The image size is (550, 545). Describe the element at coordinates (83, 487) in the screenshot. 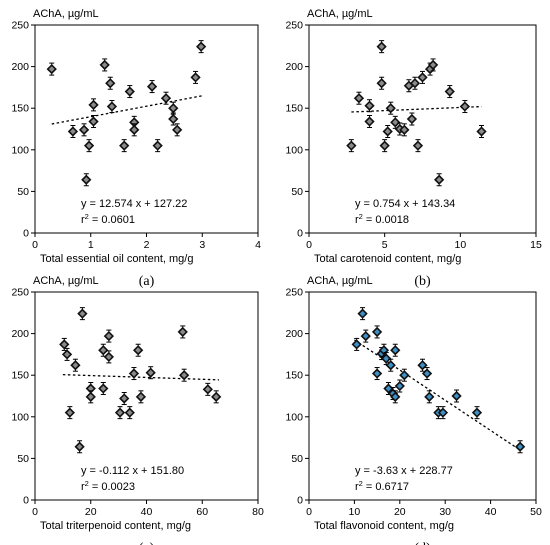

I see `r-squared-symbol: r` at that location.